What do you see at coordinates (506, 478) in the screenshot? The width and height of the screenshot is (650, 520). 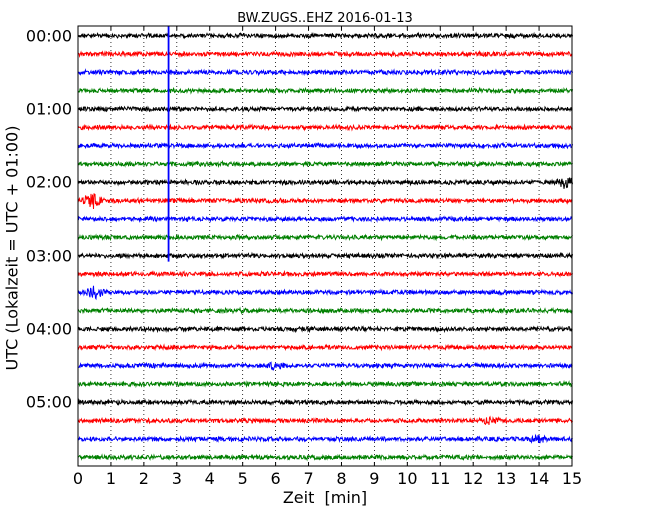 I see `x-tick-label: 13` at bounding box center [506, 478].